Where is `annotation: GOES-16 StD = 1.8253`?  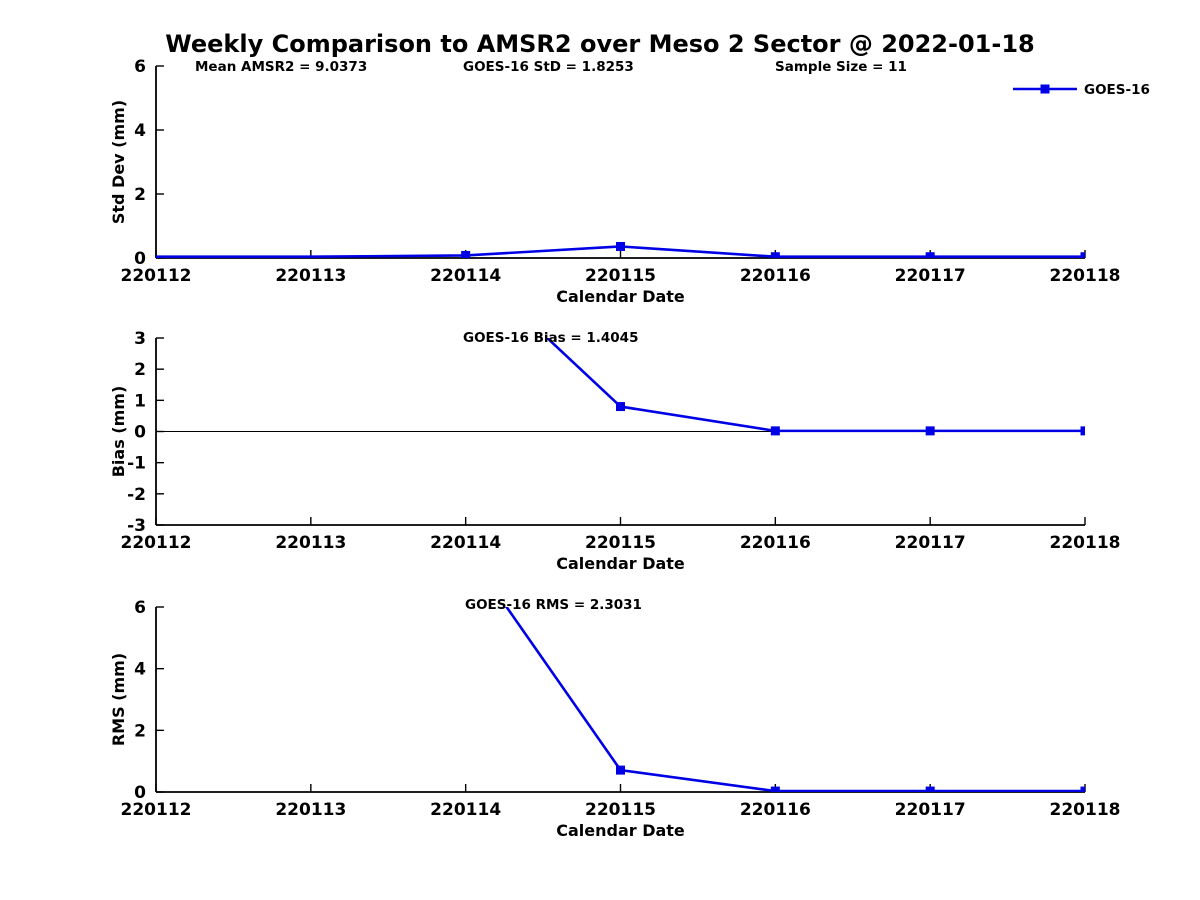 annotation: GOES-16 StD = 1.8253 is located at coordinates (548, 67).